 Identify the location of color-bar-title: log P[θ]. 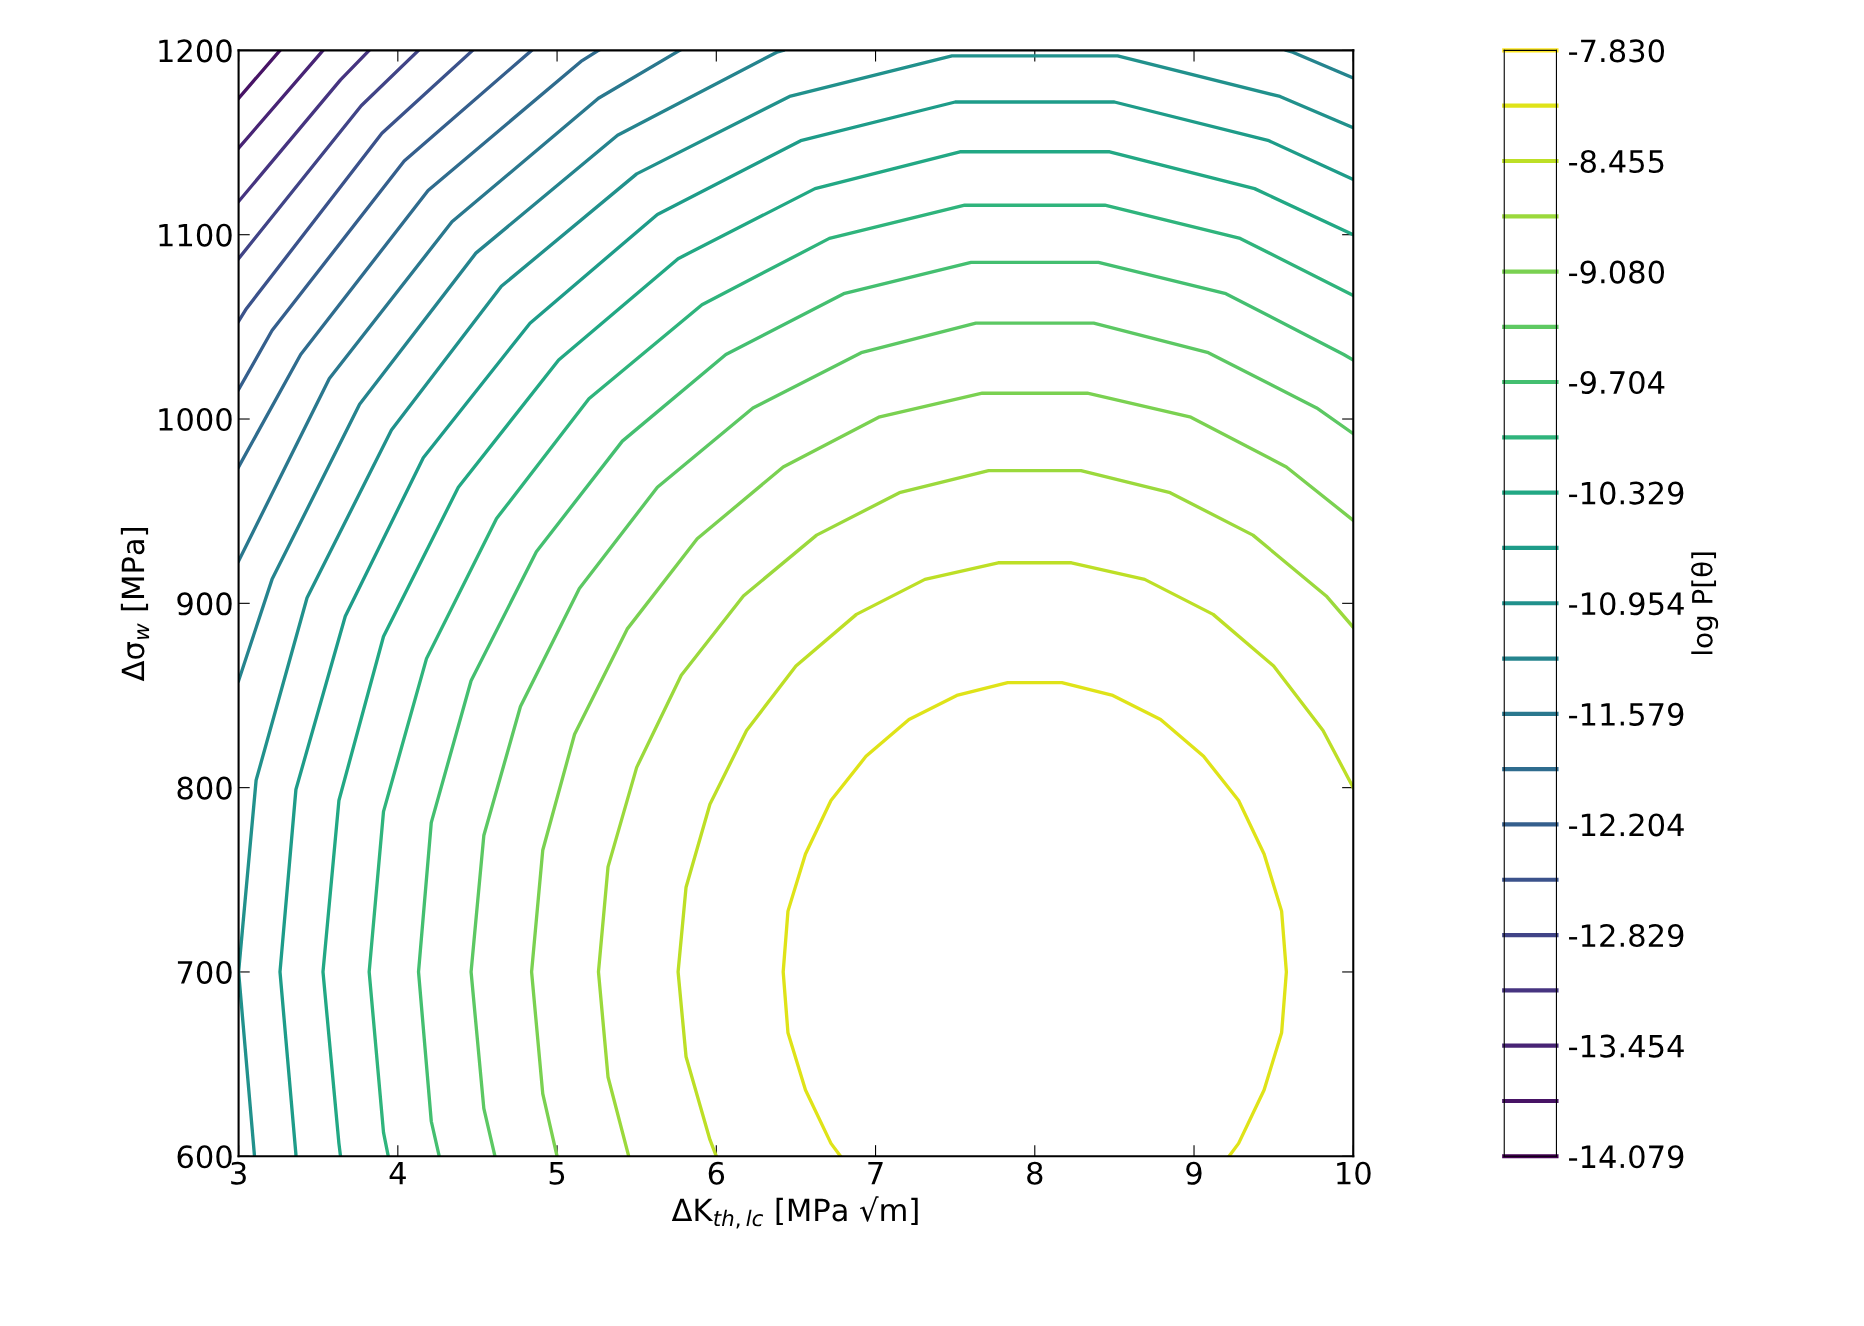
(1705, 603).